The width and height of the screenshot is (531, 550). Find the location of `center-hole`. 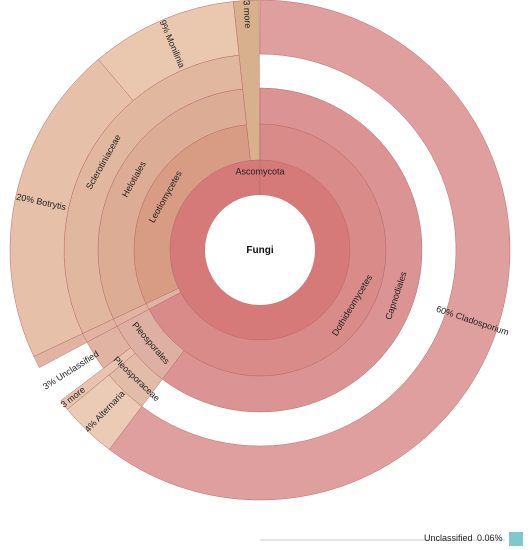

center-hole is located at coordinates (260, 250).